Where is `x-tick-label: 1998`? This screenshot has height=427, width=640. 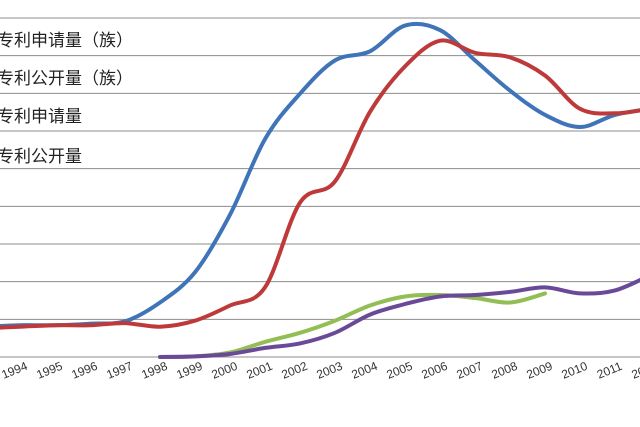 x-tick-label: 1998 is located at coordinates (154, 370).